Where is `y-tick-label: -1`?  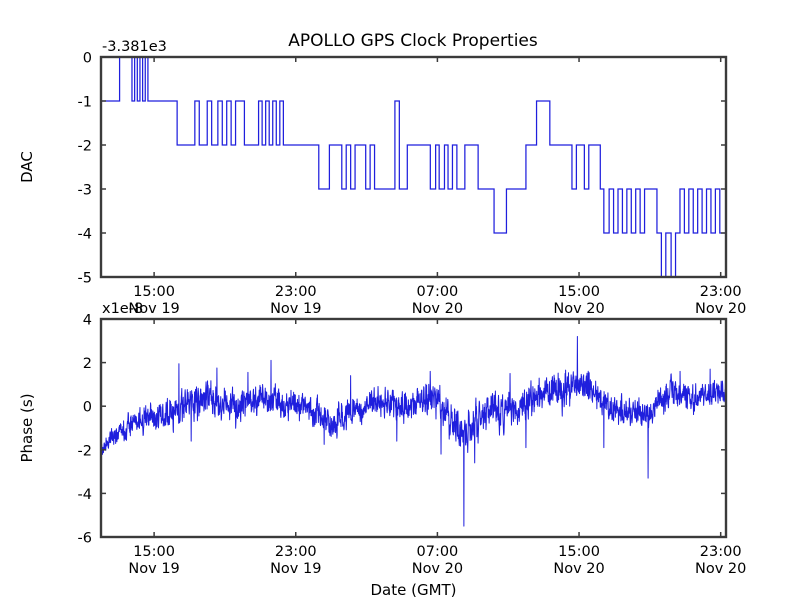
y-tick-label: -1 is located at coordinates (85, 103).